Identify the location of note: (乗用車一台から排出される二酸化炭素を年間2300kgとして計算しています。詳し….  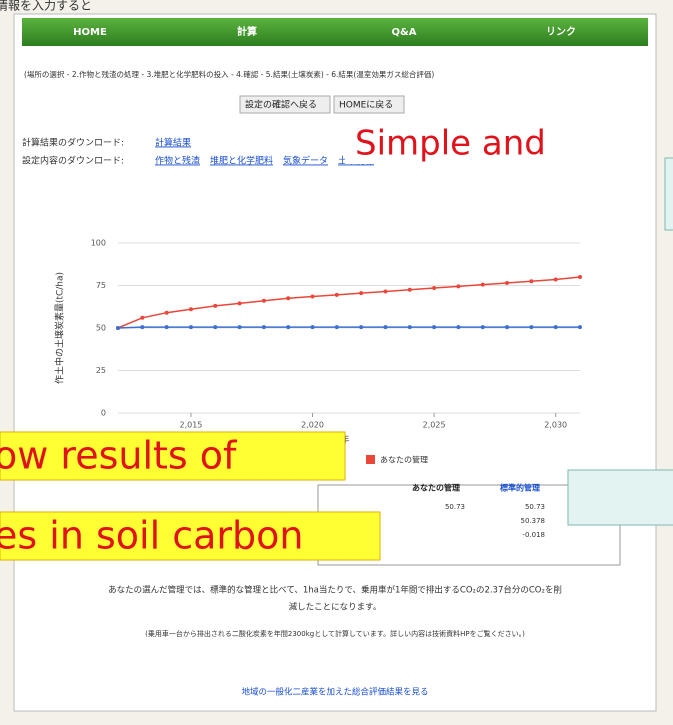
(335, 633).